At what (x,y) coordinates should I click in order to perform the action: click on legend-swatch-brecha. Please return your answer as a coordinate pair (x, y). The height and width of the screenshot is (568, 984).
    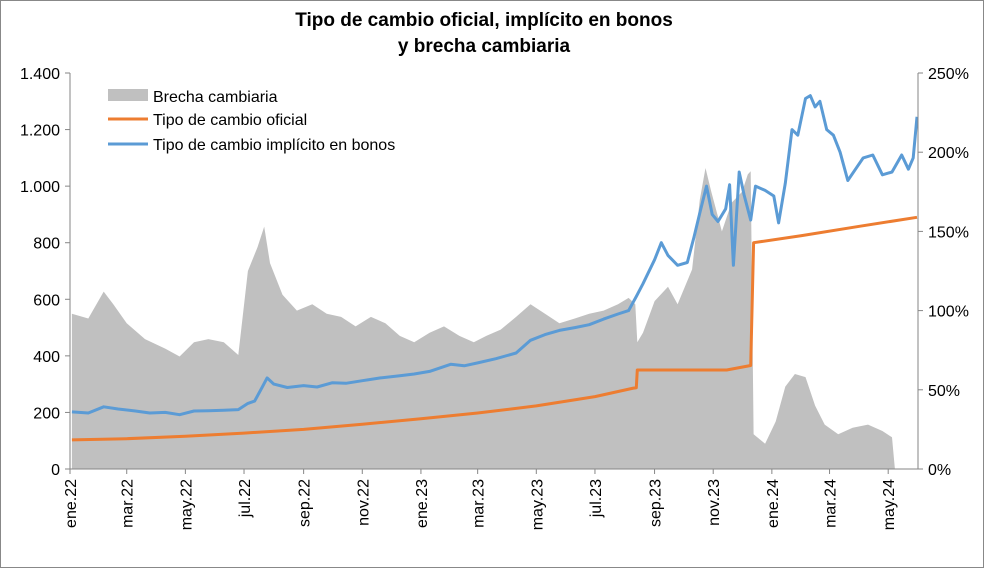
    Looking at the image, I should click on (128, 95).